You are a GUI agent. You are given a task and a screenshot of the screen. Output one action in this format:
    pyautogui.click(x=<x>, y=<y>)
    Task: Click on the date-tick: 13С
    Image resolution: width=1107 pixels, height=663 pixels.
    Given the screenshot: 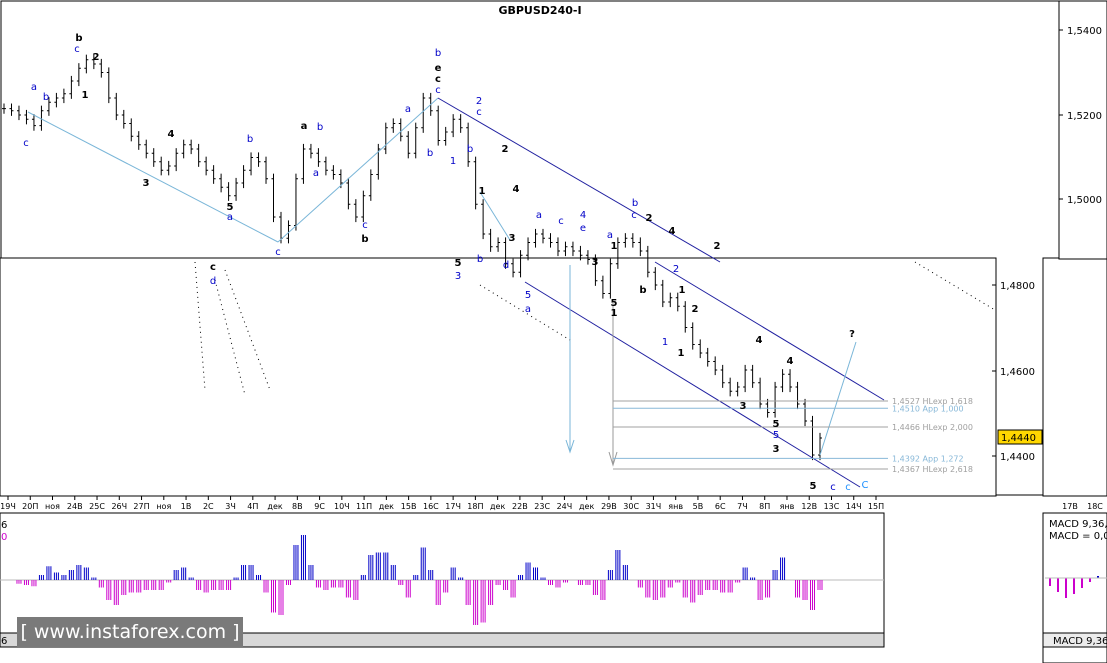 What is the action you would take?
    pyautogui.click(x=832, y=506)
    